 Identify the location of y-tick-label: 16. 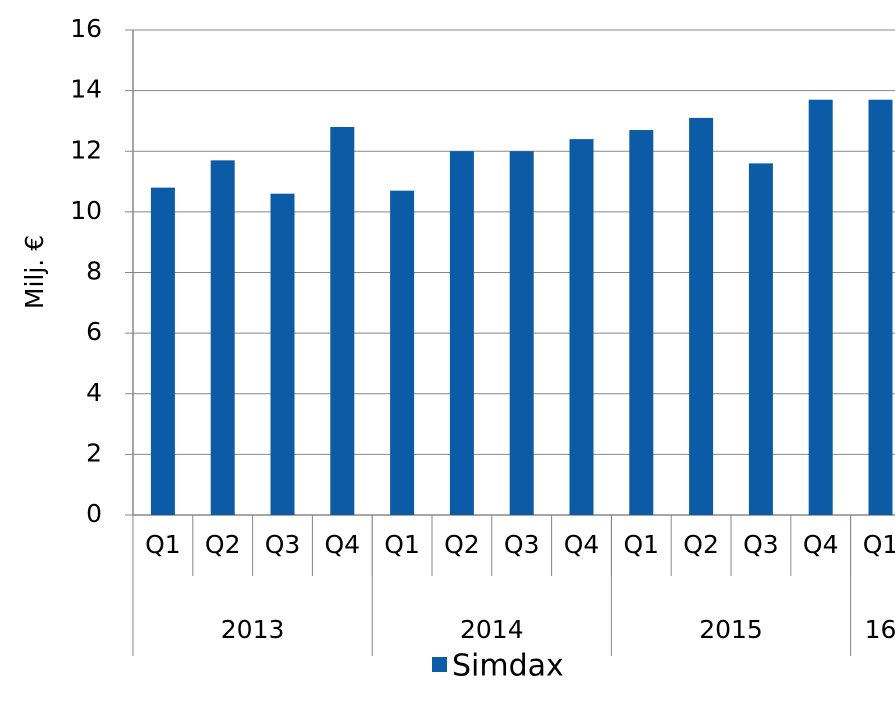
(86, 28).